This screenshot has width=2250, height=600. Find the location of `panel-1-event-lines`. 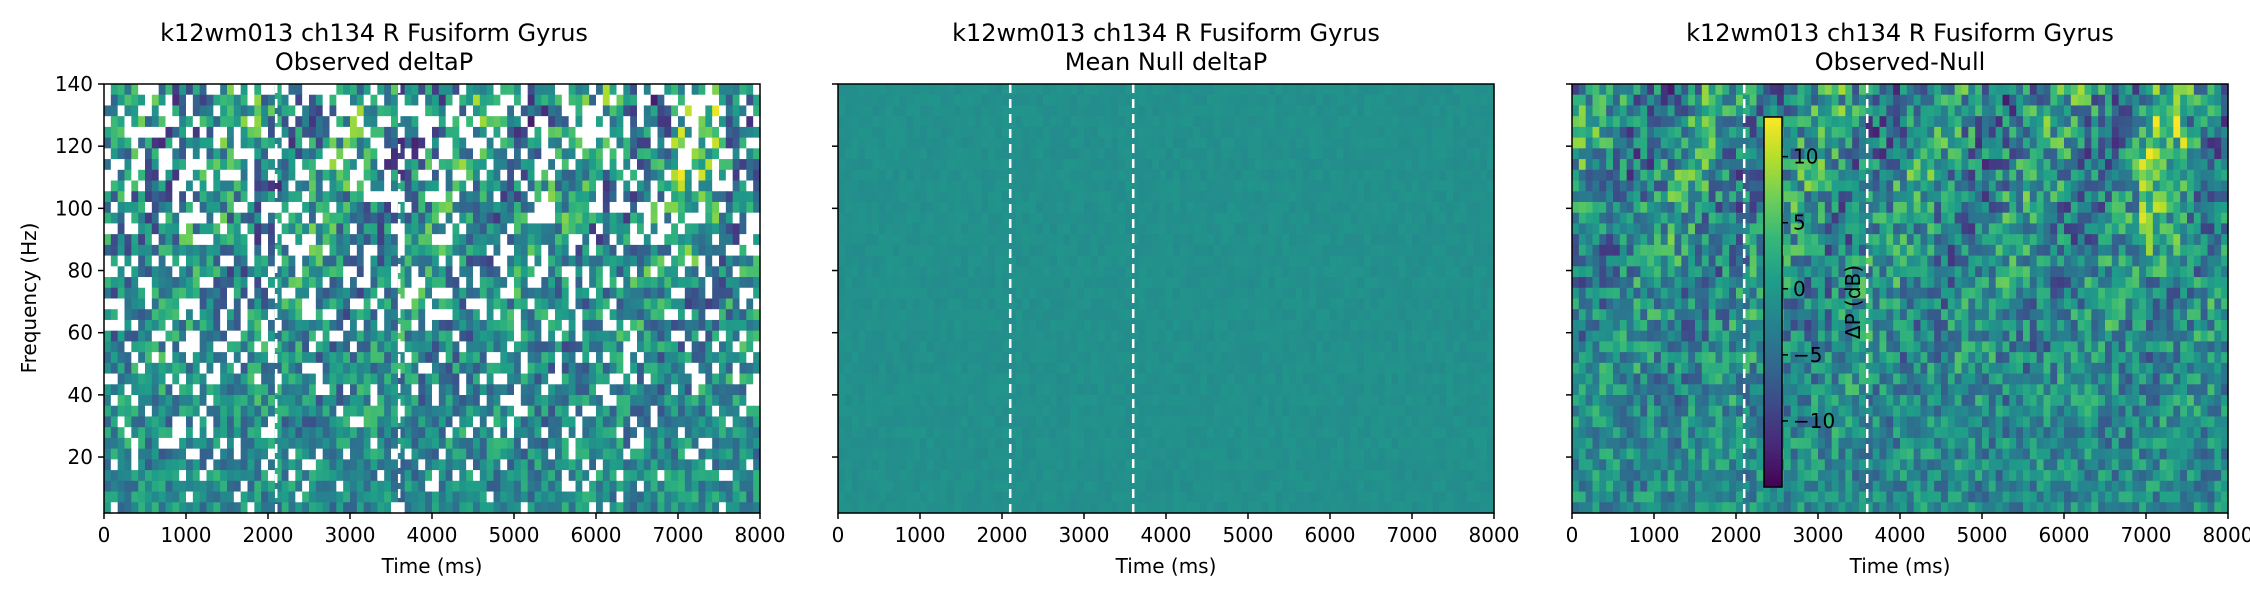

panel-1-event-lines is located at coordinates (337, 298).